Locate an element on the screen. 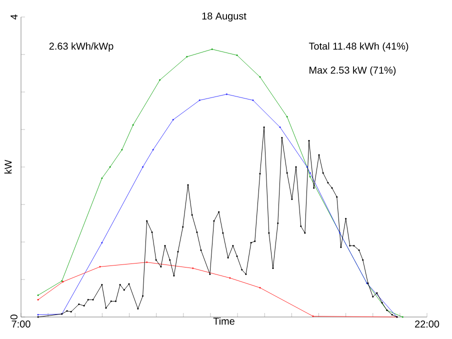 The width and height of the screenshot is (452, 339). y-axis-title: kW is located at coordinates (8, 167).